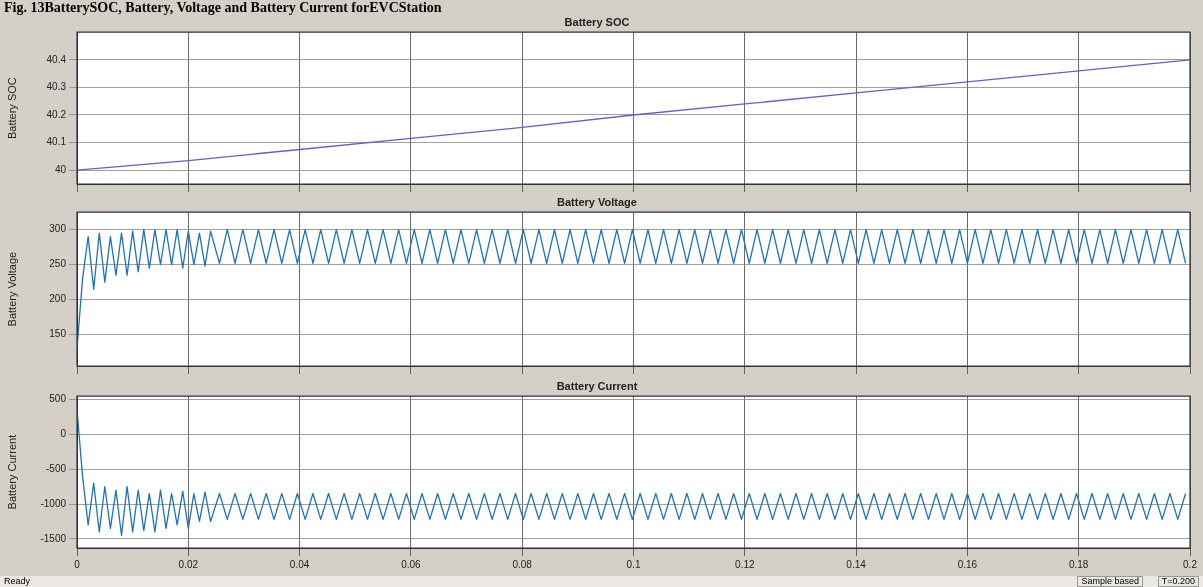  Describe the element at coordinates (17, 581) in the screenshot. I see `text: Ready` at that location.